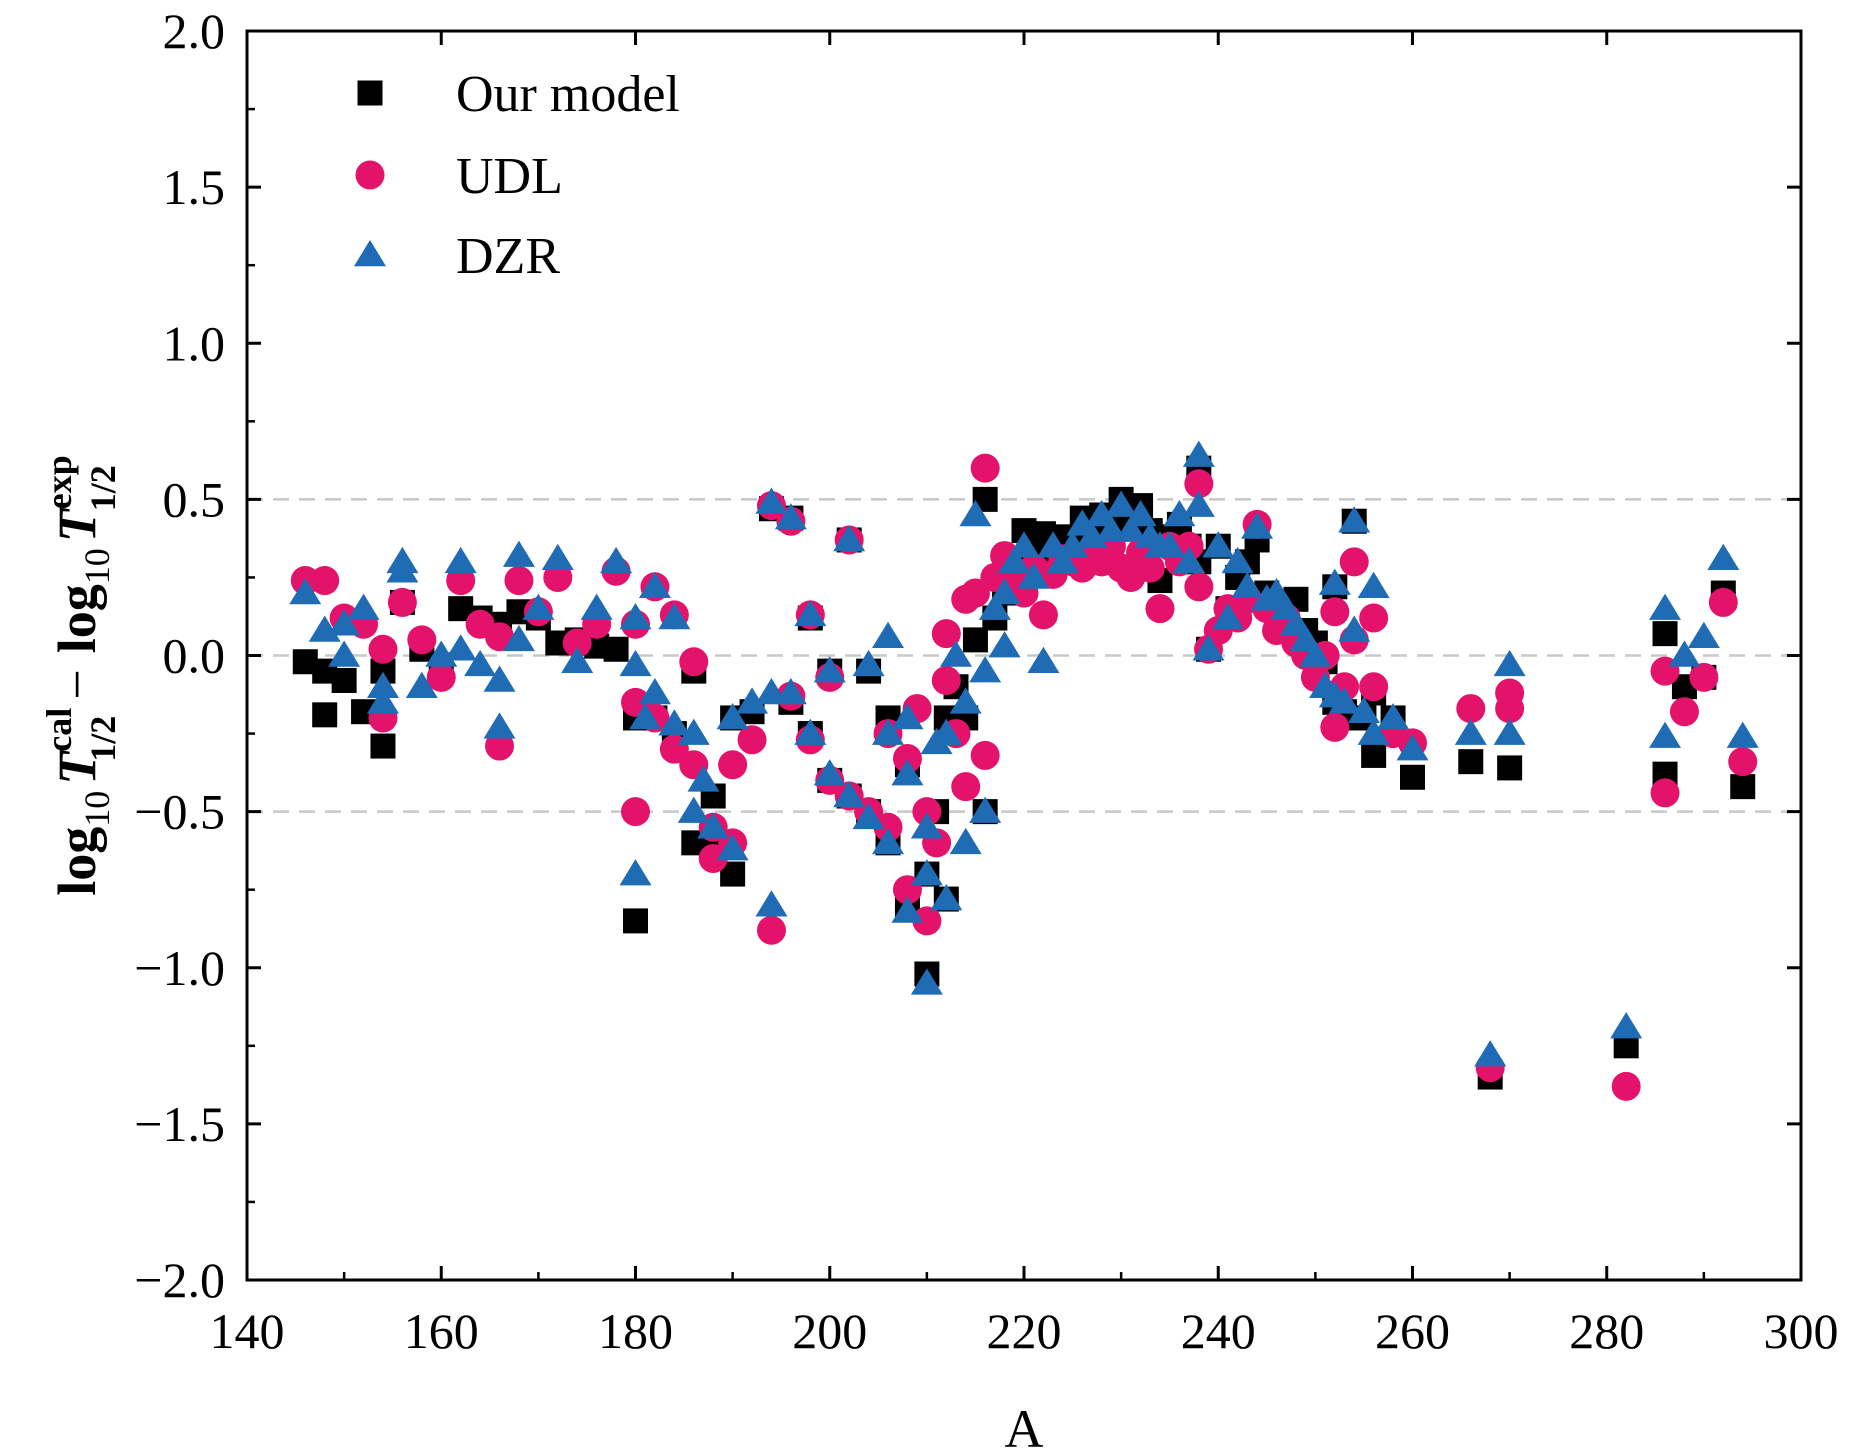 This screenshot has width=1856, height=1455. Describe the element at coordinates (1801, 1331) in the screenshot. I see `x-tick-label: 300` at that location.